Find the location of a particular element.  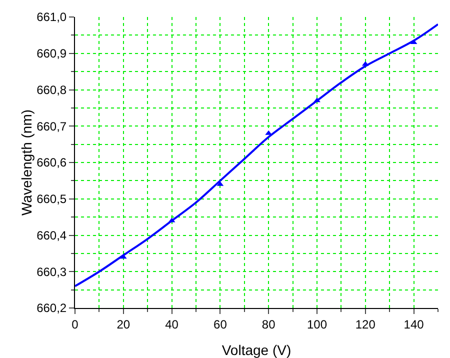

y-tick-label: 660,9 is located at coordinates (51, 53).